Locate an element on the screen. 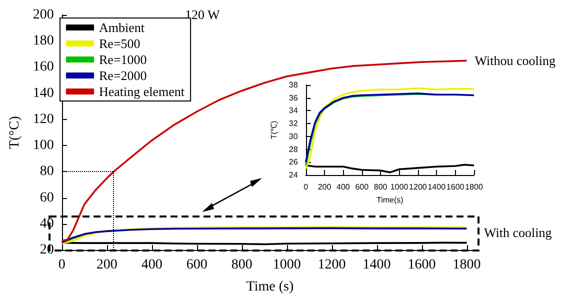  y-tick-label: 34 is located at coordinates (293, 111).